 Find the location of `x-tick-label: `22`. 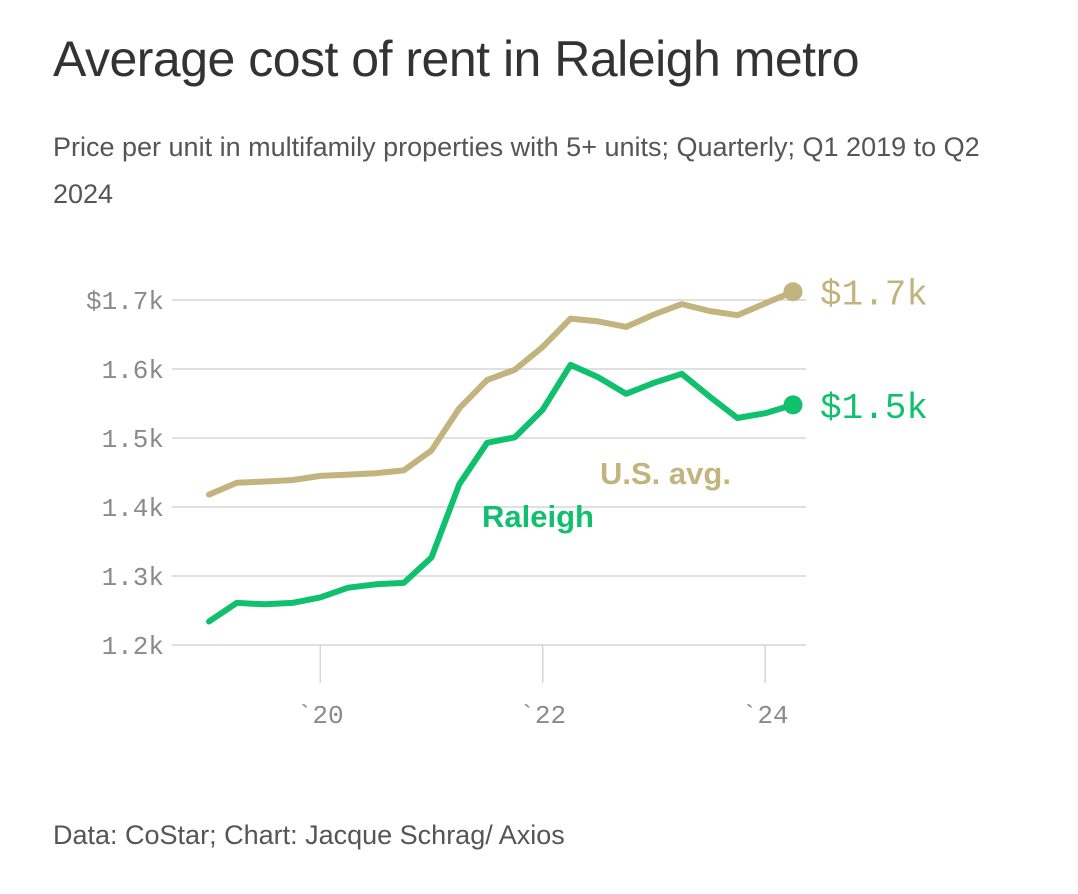

x-tick-label: `22 is located at coordinates (542, 716).